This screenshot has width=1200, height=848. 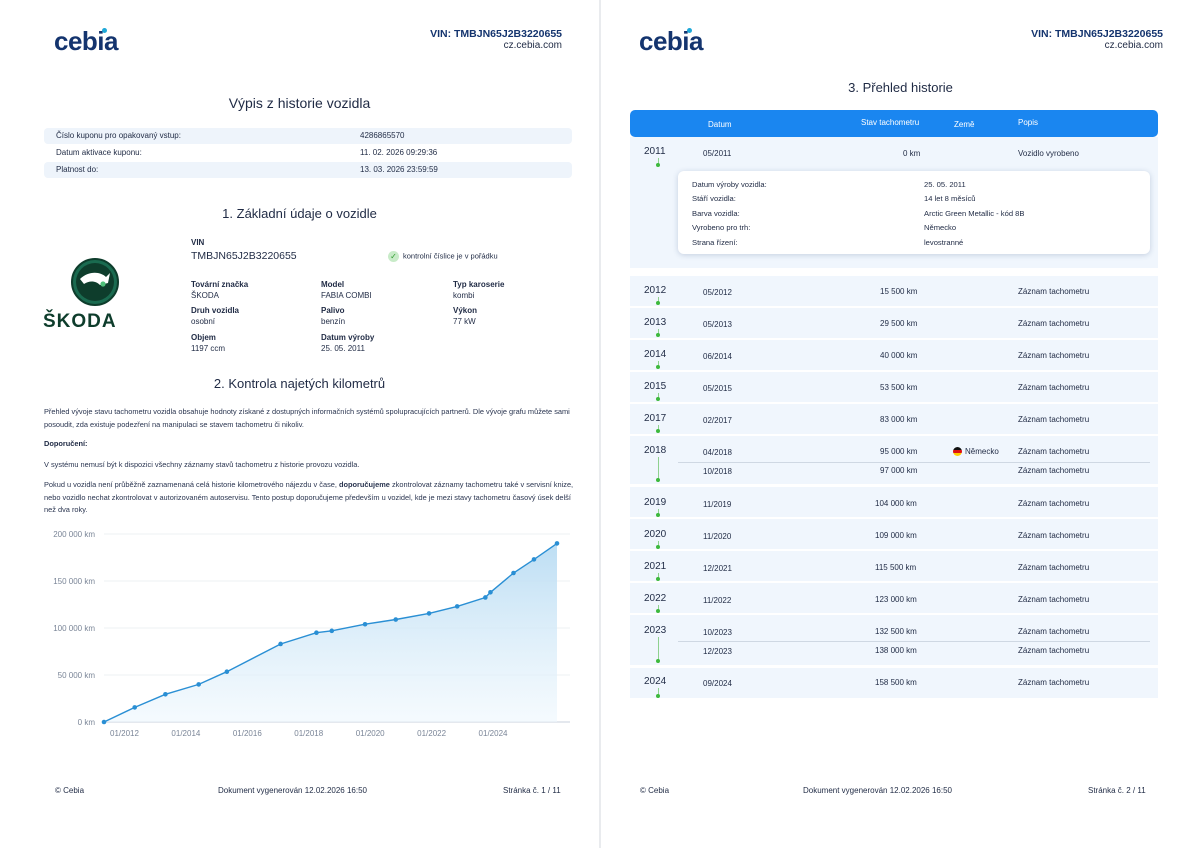 What do you see at coordinates (720, 124) in the screenshot?
I see `col-date: Datum` at bounding box center [720, 124].